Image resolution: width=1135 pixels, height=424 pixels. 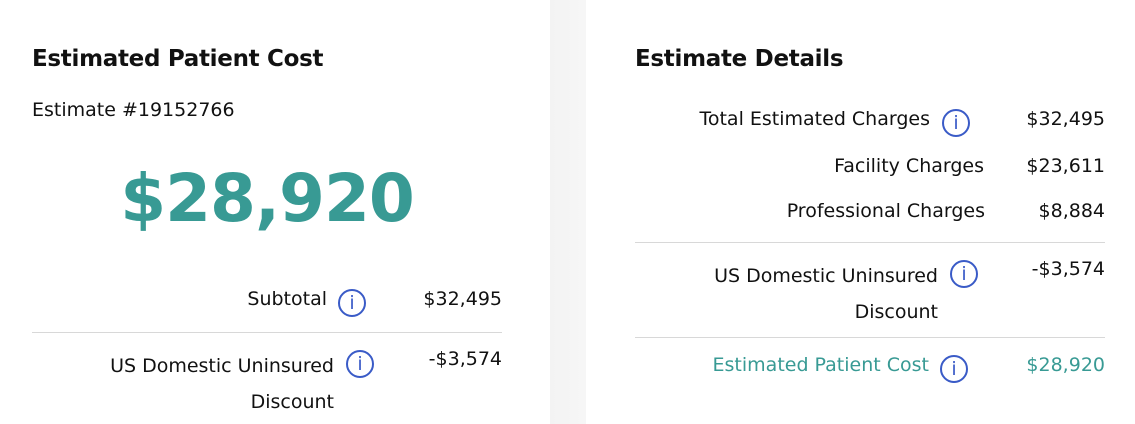 What do you see at coordinates (814, 119) in the screenshot?
I see `total-charges-label: Total Estimated Charges` at bounding box center [814, 119].